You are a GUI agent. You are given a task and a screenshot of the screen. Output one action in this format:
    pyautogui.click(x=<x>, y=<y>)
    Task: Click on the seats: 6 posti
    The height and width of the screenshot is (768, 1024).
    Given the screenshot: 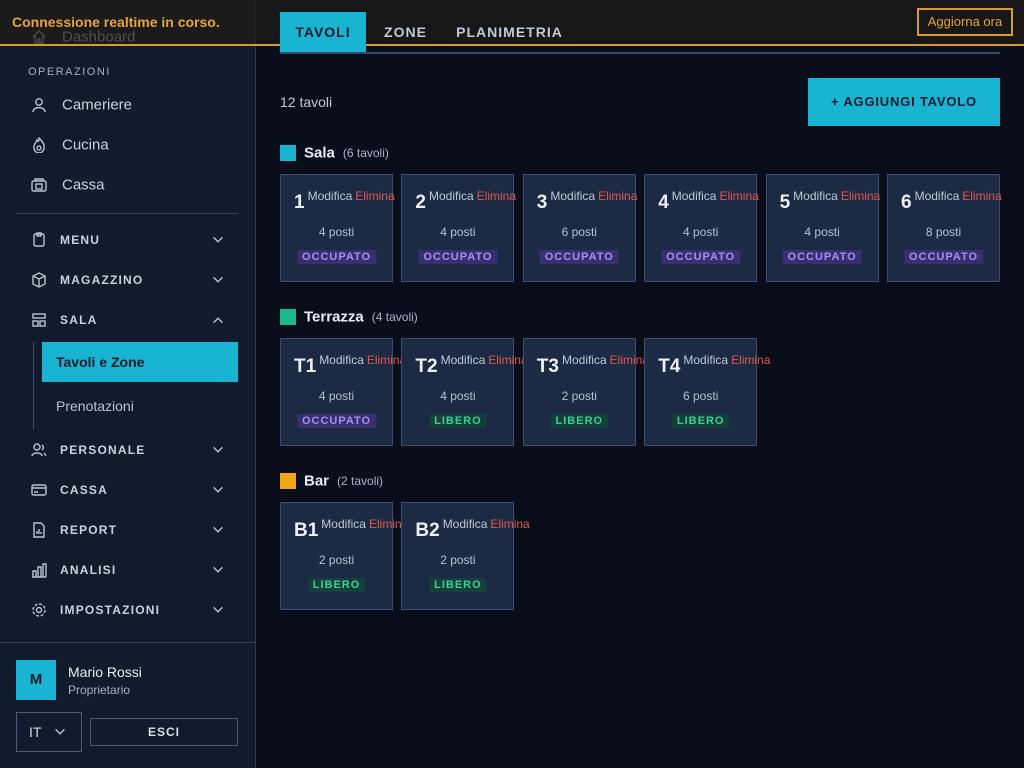 What is the action you would take?
    pyautogui.click(x=701, y=396)
    